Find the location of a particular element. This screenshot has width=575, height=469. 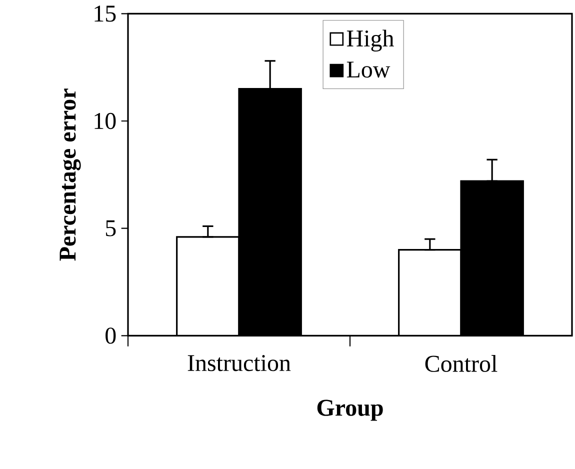

legend-label: High is located at coordinates (370, 41).